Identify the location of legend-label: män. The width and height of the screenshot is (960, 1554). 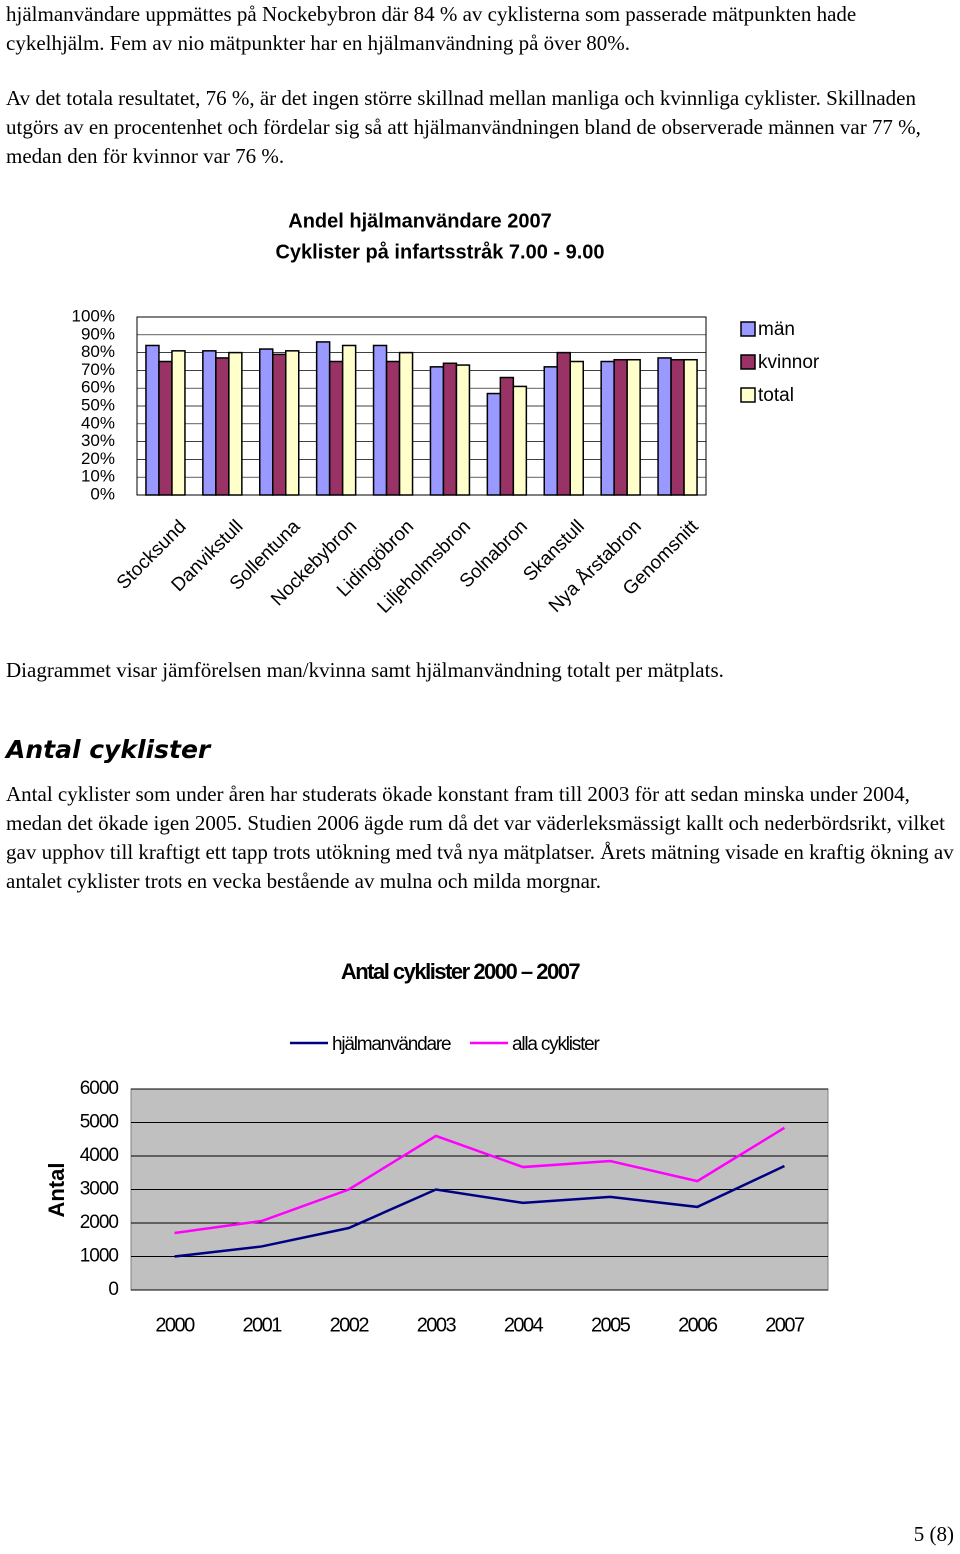
(776, 329).